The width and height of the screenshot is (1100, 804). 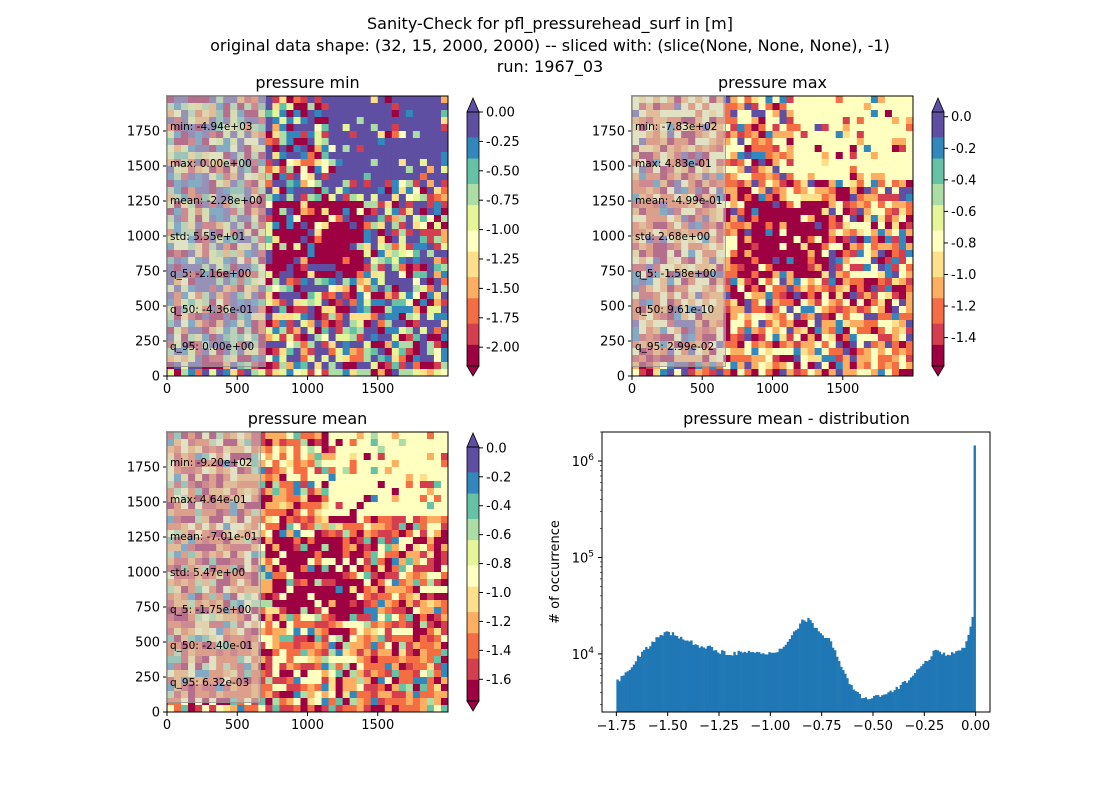 I want to click on colorbar-tick-label: -1.75, so click(x=503, y=318).